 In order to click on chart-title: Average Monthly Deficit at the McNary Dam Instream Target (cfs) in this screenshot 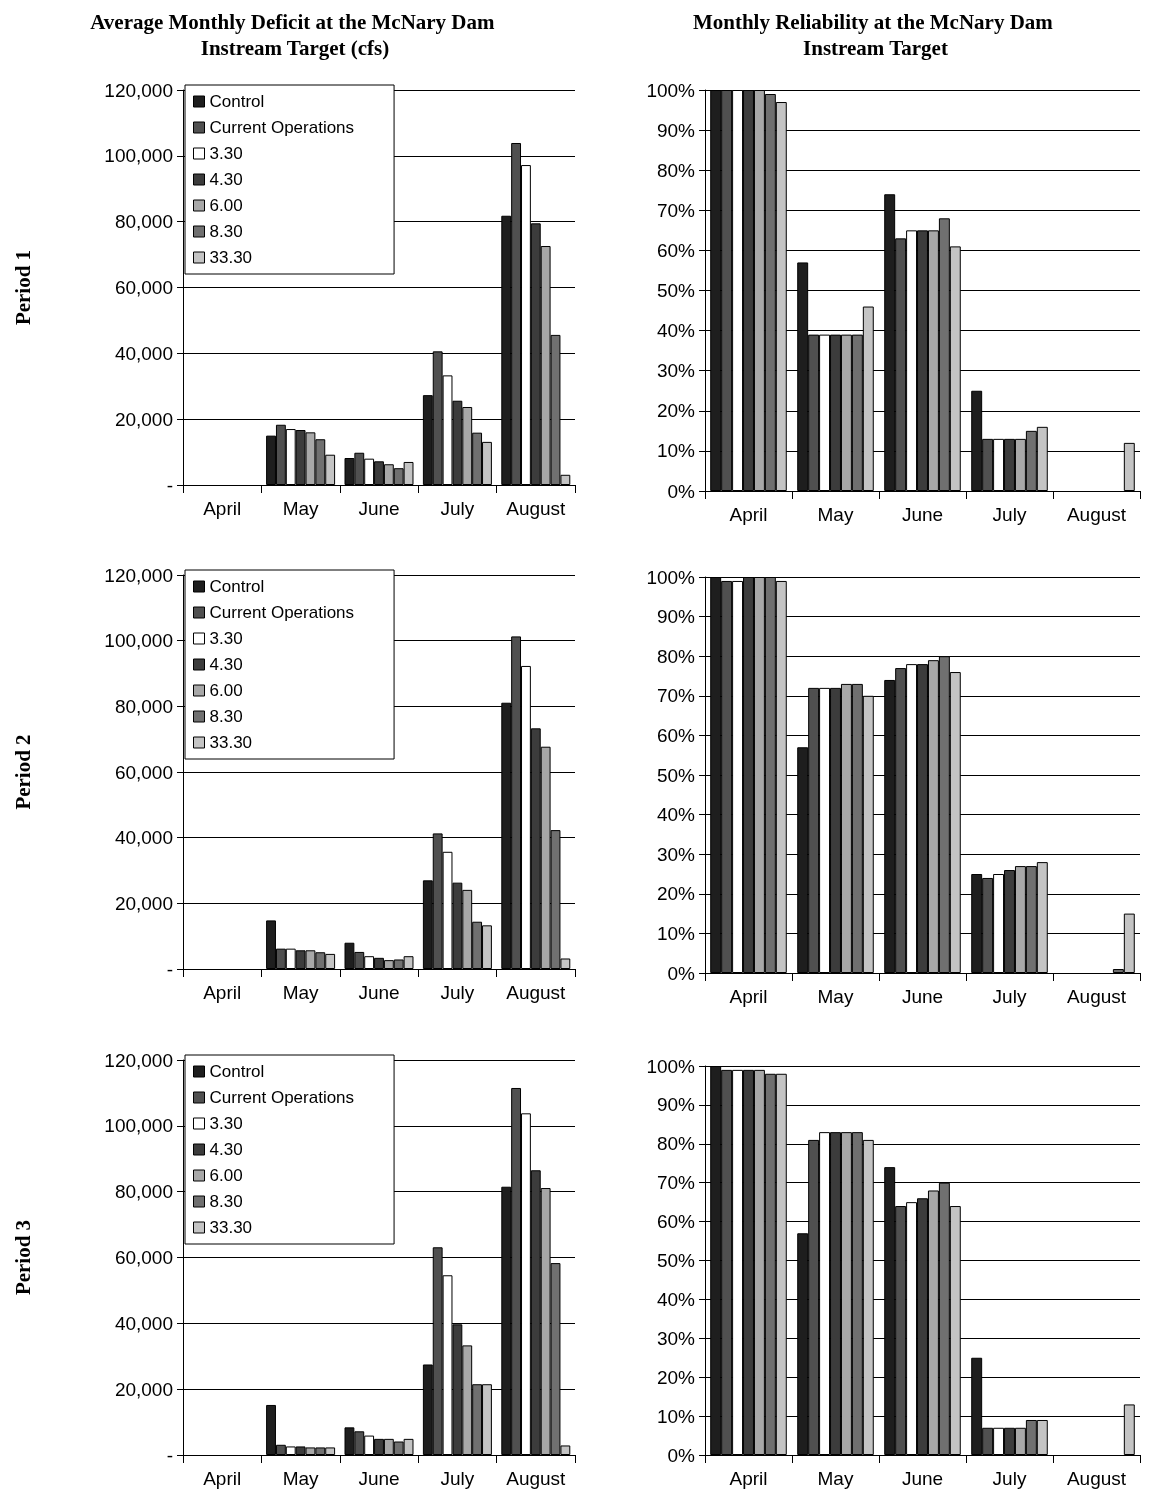, I will do `click(295, 35)`.